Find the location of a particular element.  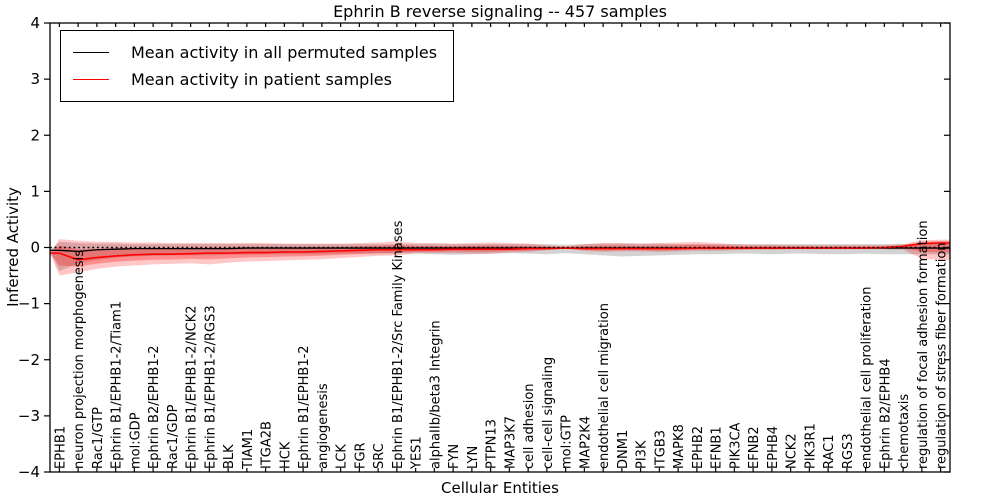

x-tick-label: RAC1 is located at coordinates (829, 451).